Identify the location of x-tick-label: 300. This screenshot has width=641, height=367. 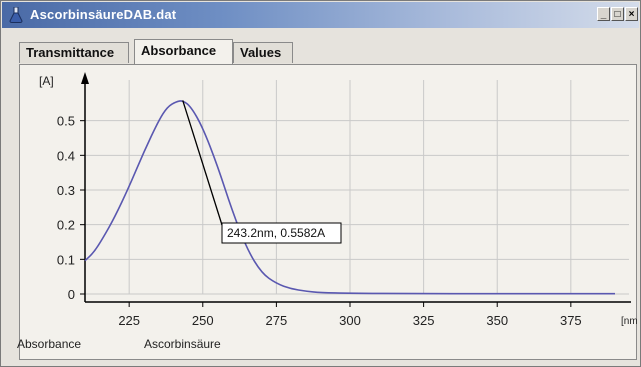
(350, 320).